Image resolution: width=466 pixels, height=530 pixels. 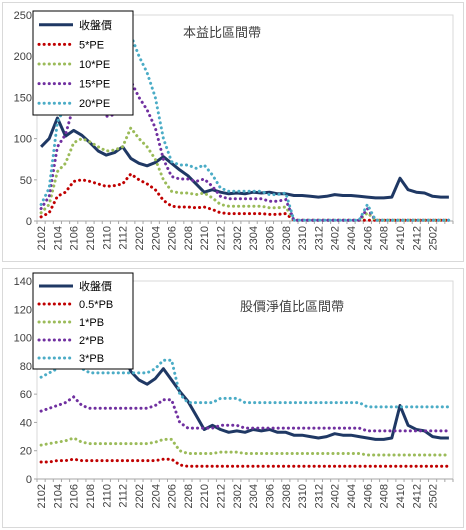 I want to click on legend-label-4: 3*PB, so click(x=91, y=359).